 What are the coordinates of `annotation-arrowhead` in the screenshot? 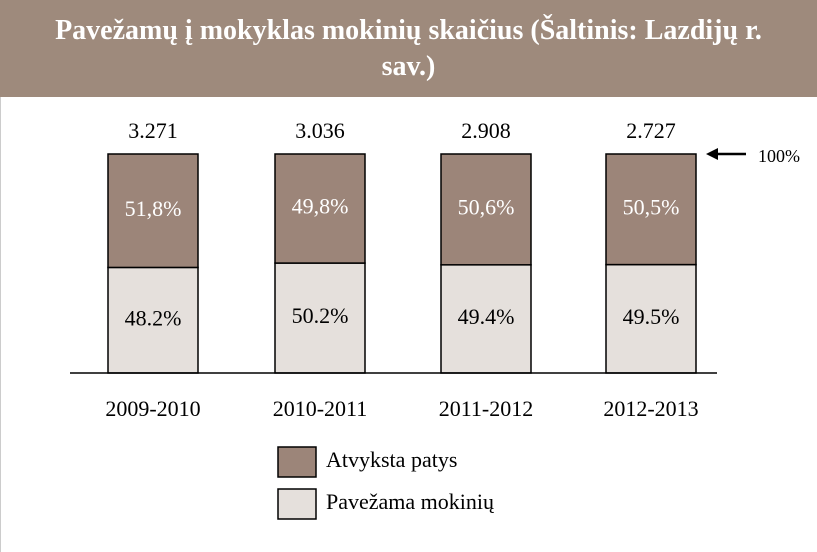 It's located at (712, 154).